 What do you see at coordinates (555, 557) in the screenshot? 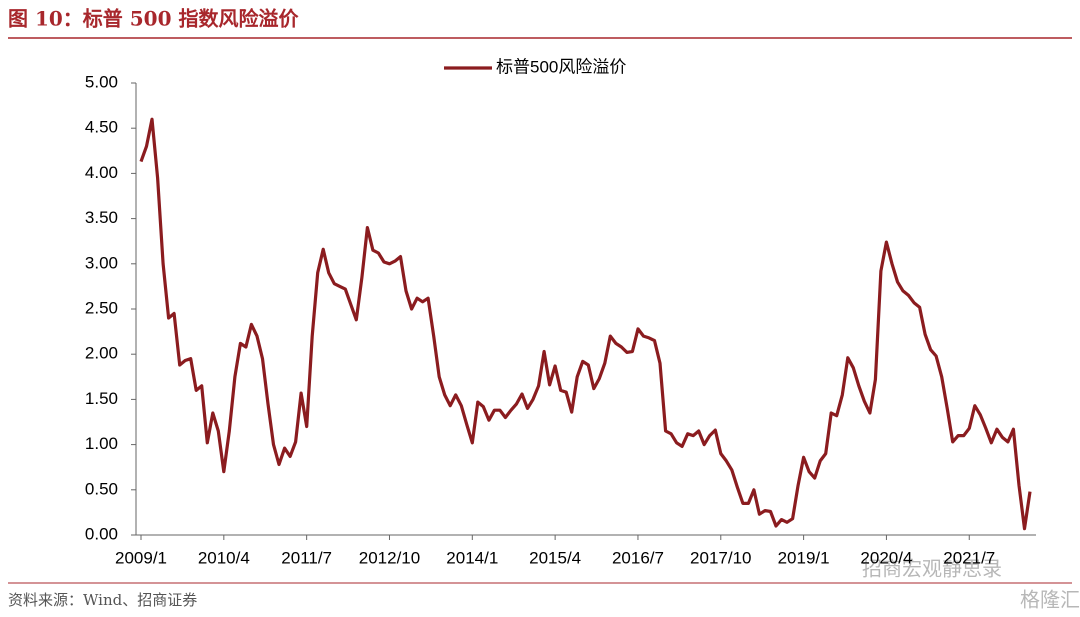
I see `x-tick-label: 2015/4` at bounding box center [555, 557].